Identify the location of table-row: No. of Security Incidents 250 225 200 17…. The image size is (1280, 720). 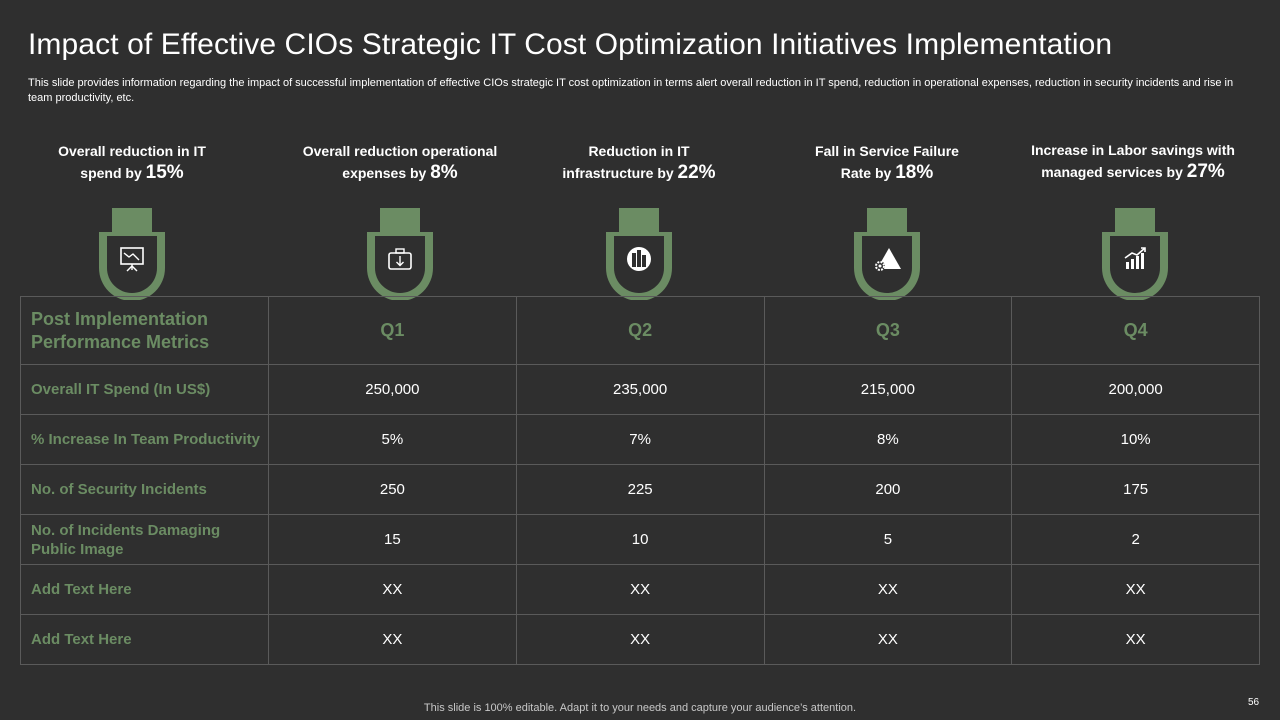
(640, 489).